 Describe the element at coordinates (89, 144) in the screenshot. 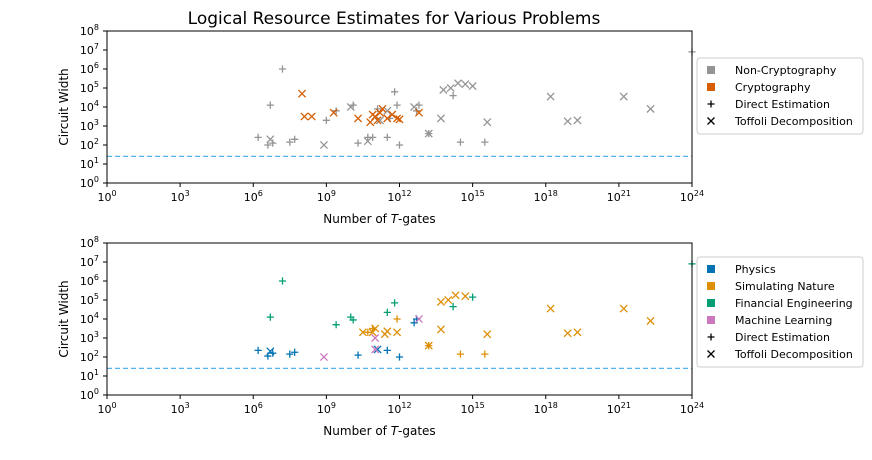

I see `y-tick-label: 10²` at that location.